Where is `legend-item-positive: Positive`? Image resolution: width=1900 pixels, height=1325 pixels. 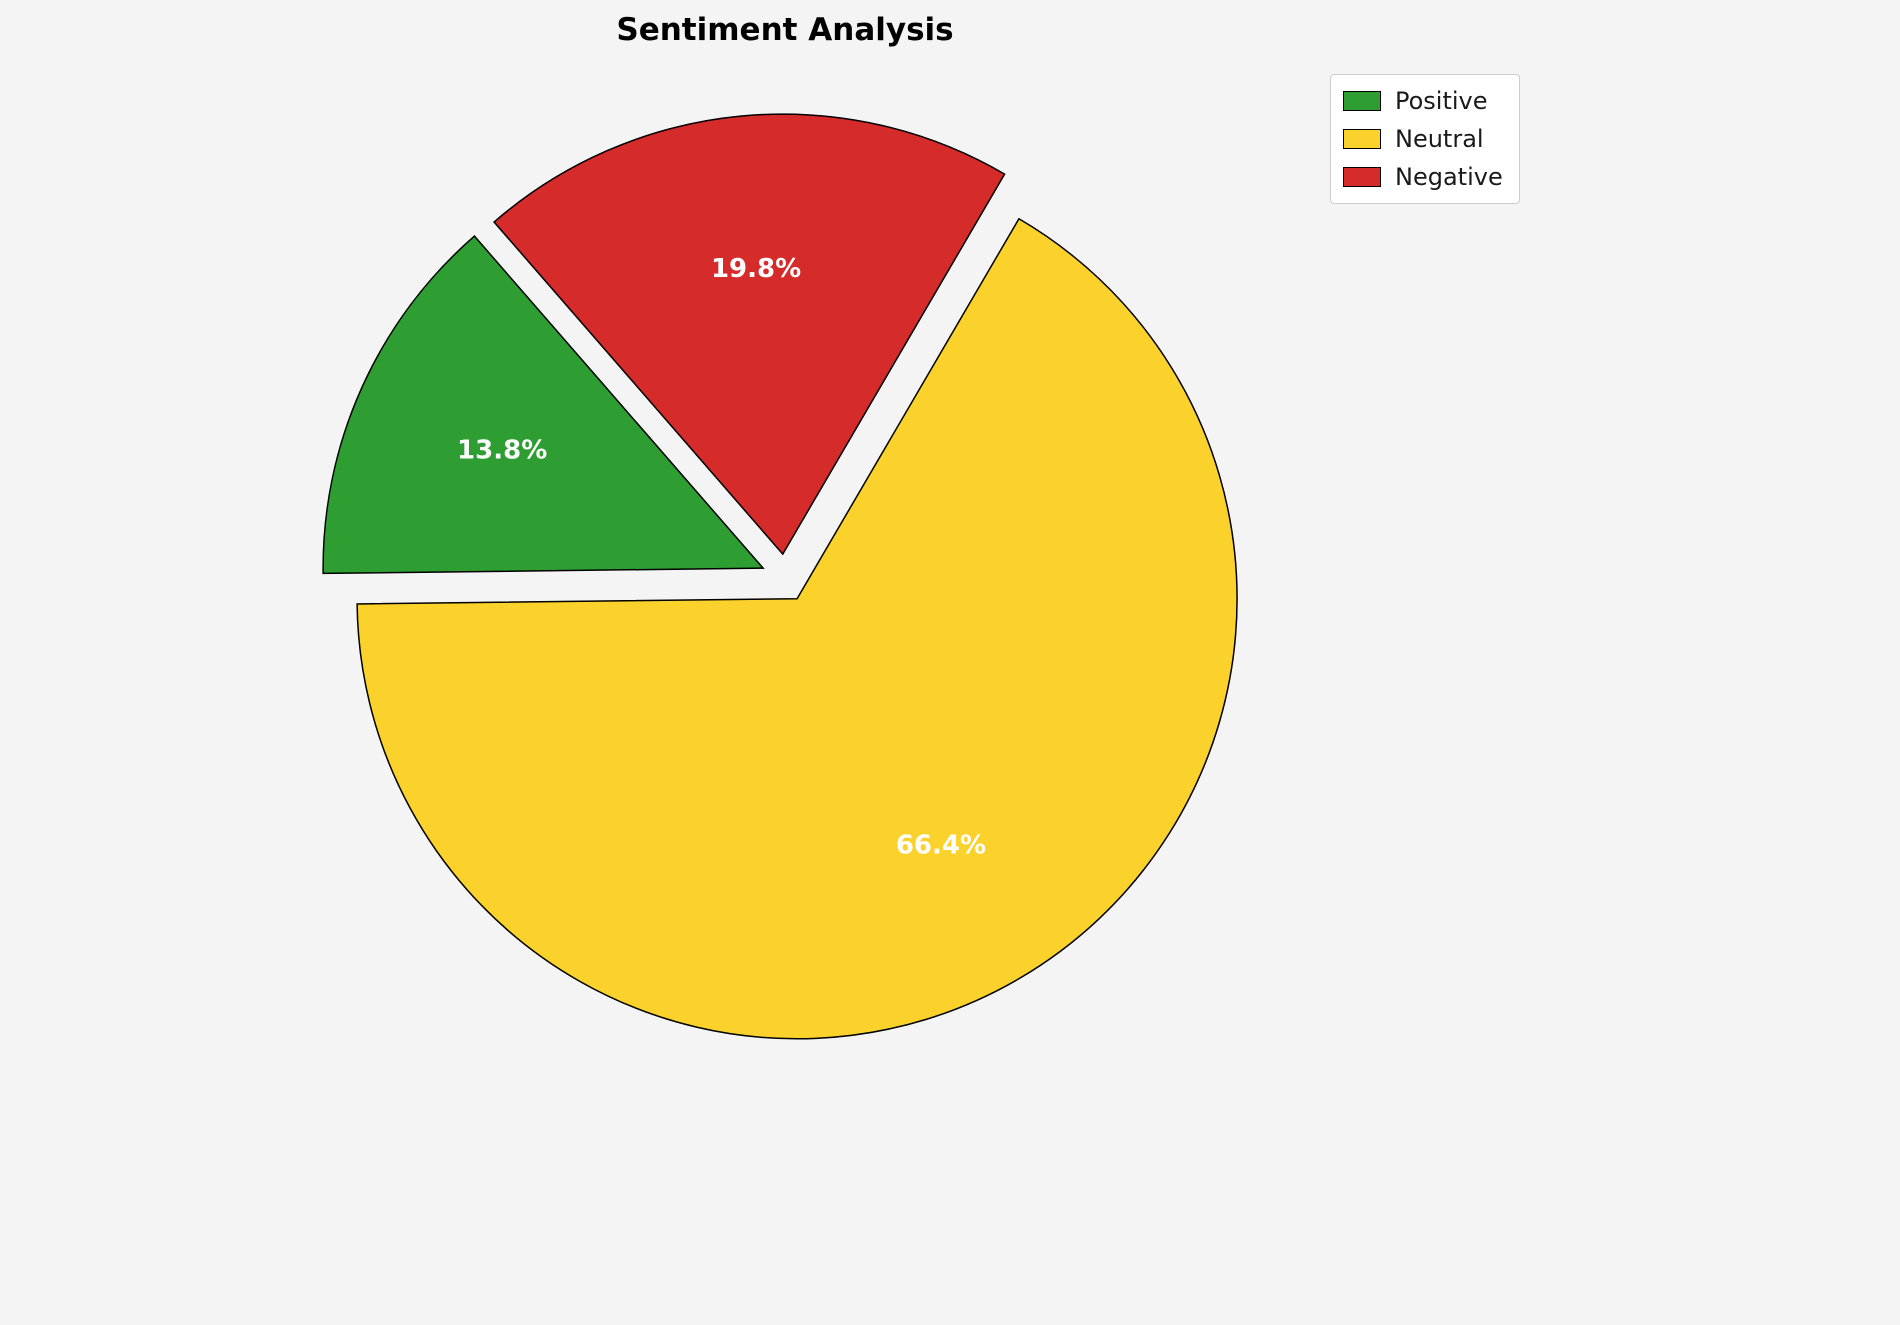
legend-item-positive: Positive is located at coordinates (1423, 101).